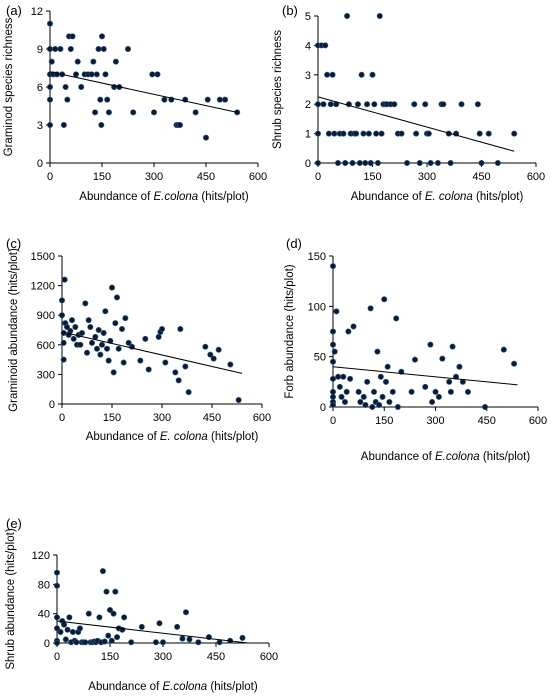  I want to click on chart-b-x-tick-label: 600, so click(536, 177).